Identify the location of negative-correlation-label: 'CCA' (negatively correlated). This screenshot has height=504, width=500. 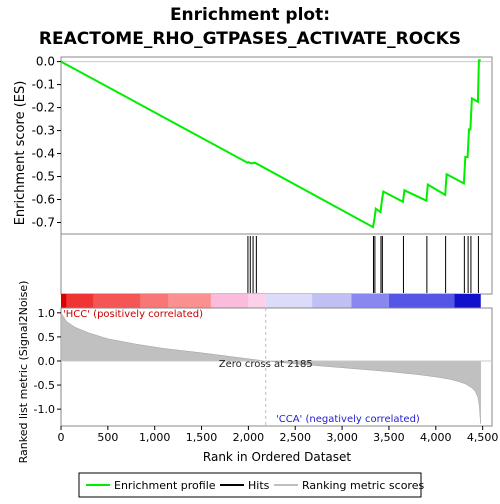
(348, 419).